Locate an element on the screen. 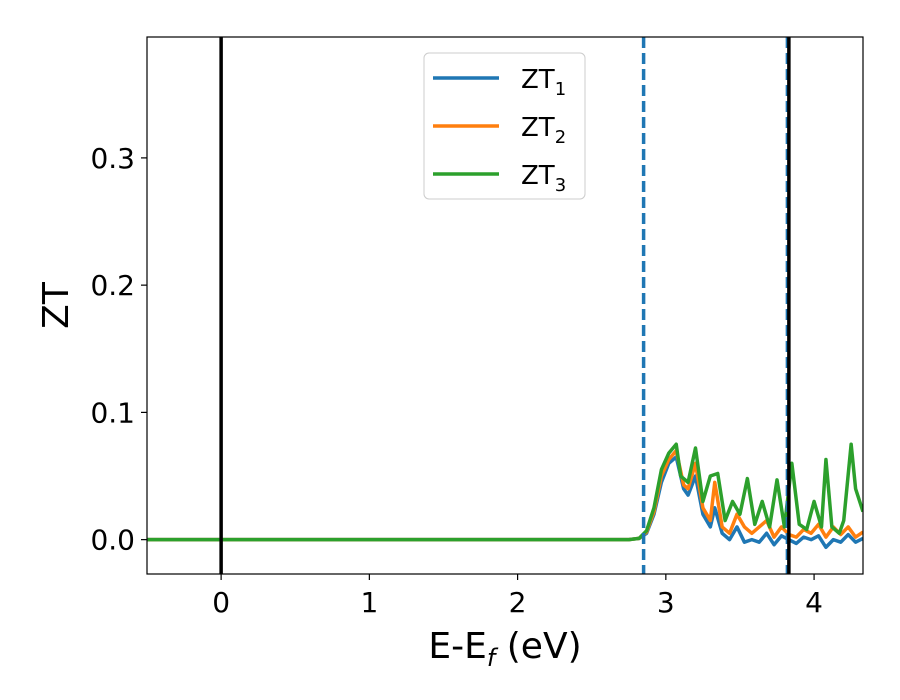 The width and height of the screenshot is (900, 700). legend-label-sub: 2 is located at coordinates (560, 137).